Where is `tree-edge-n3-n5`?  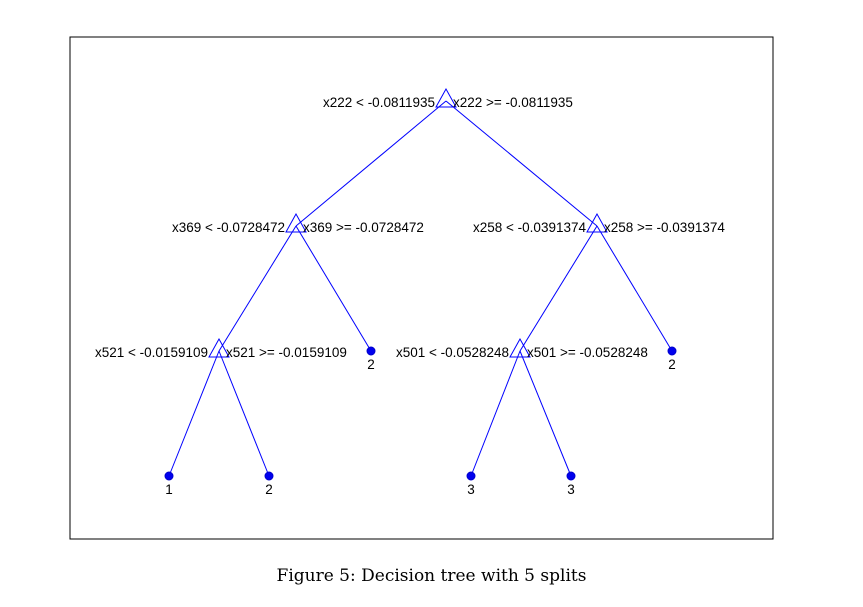
tree-edge-n3-n5 is located at coordinates (558, 288).